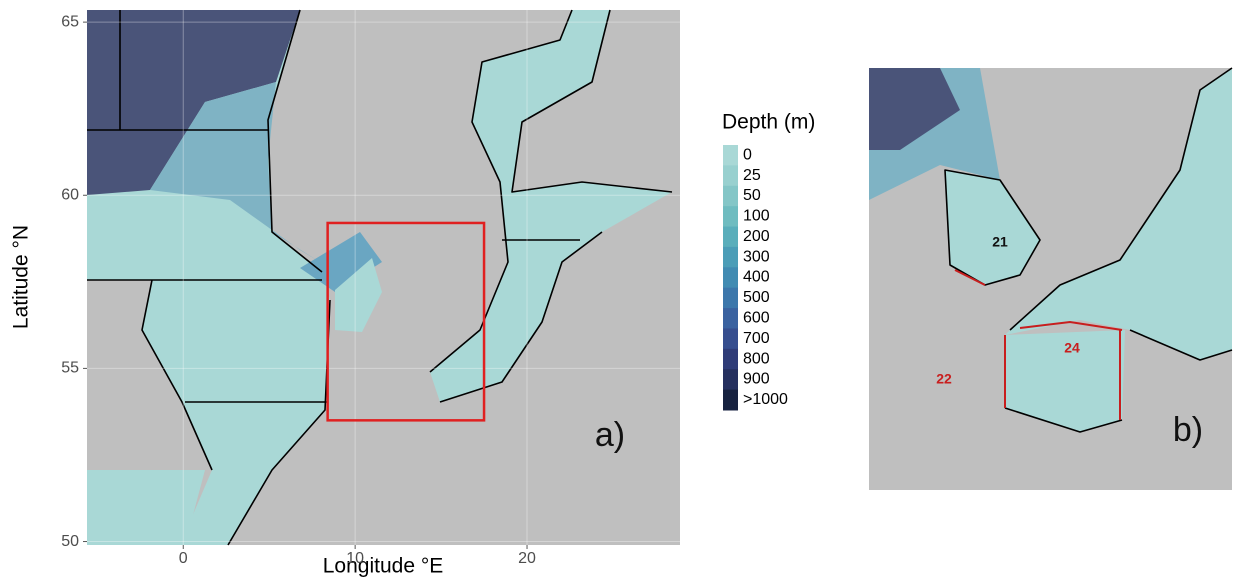 The height and width of the screenshot is (581, 1233). Describe the element at coordinates (551, 206) in the screenshot. I see `baltic-sea` at that location.